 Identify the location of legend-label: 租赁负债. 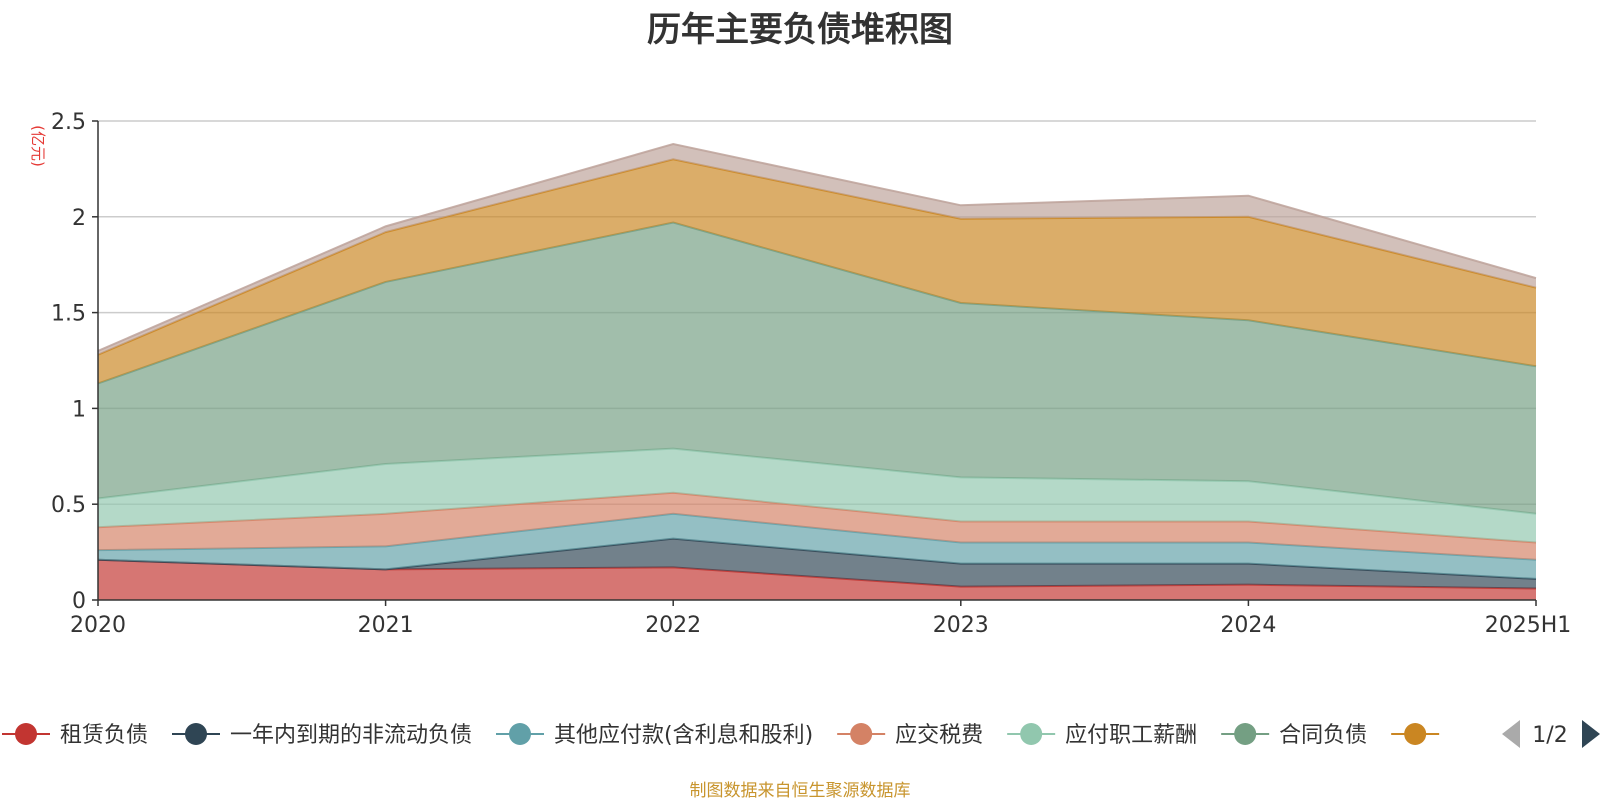
(104, 735).